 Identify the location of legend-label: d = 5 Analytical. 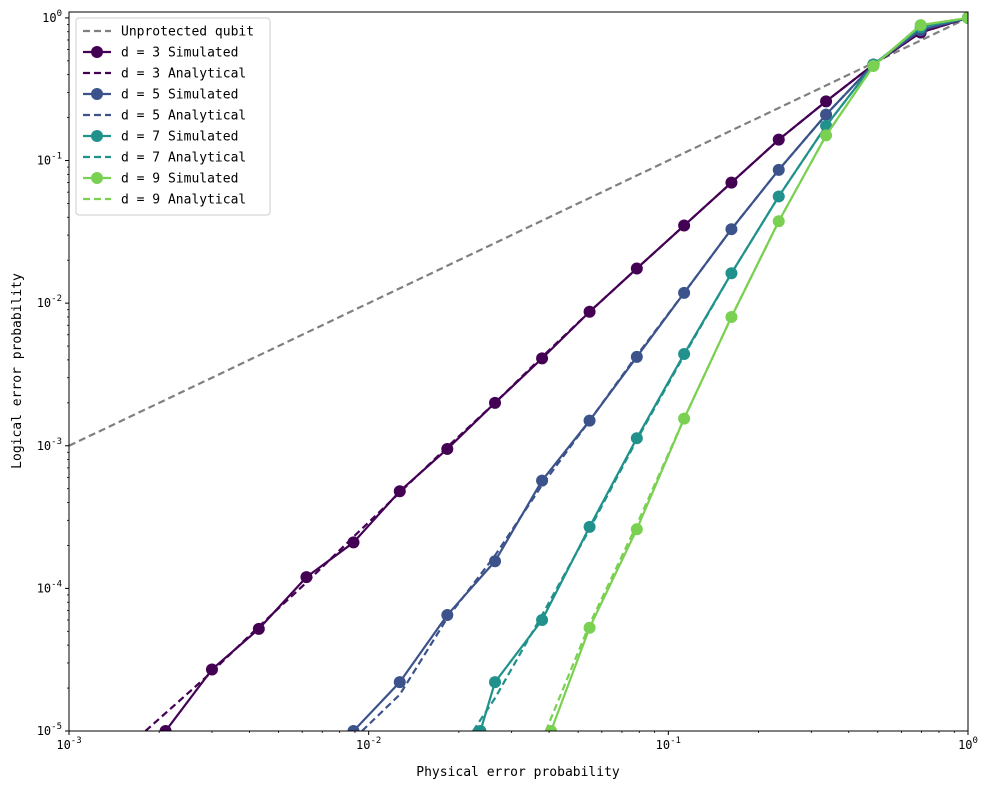
(183, 116).